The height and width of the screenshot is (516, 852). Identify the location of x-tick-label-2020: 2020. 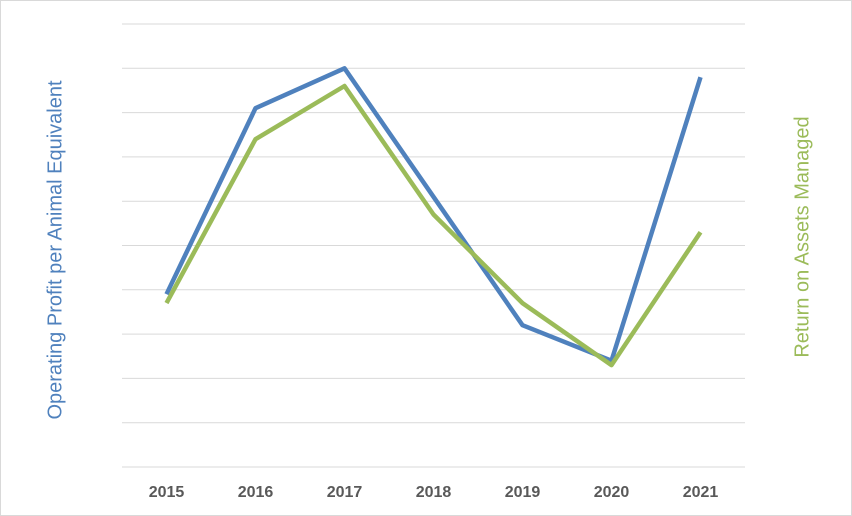
(612, 492).